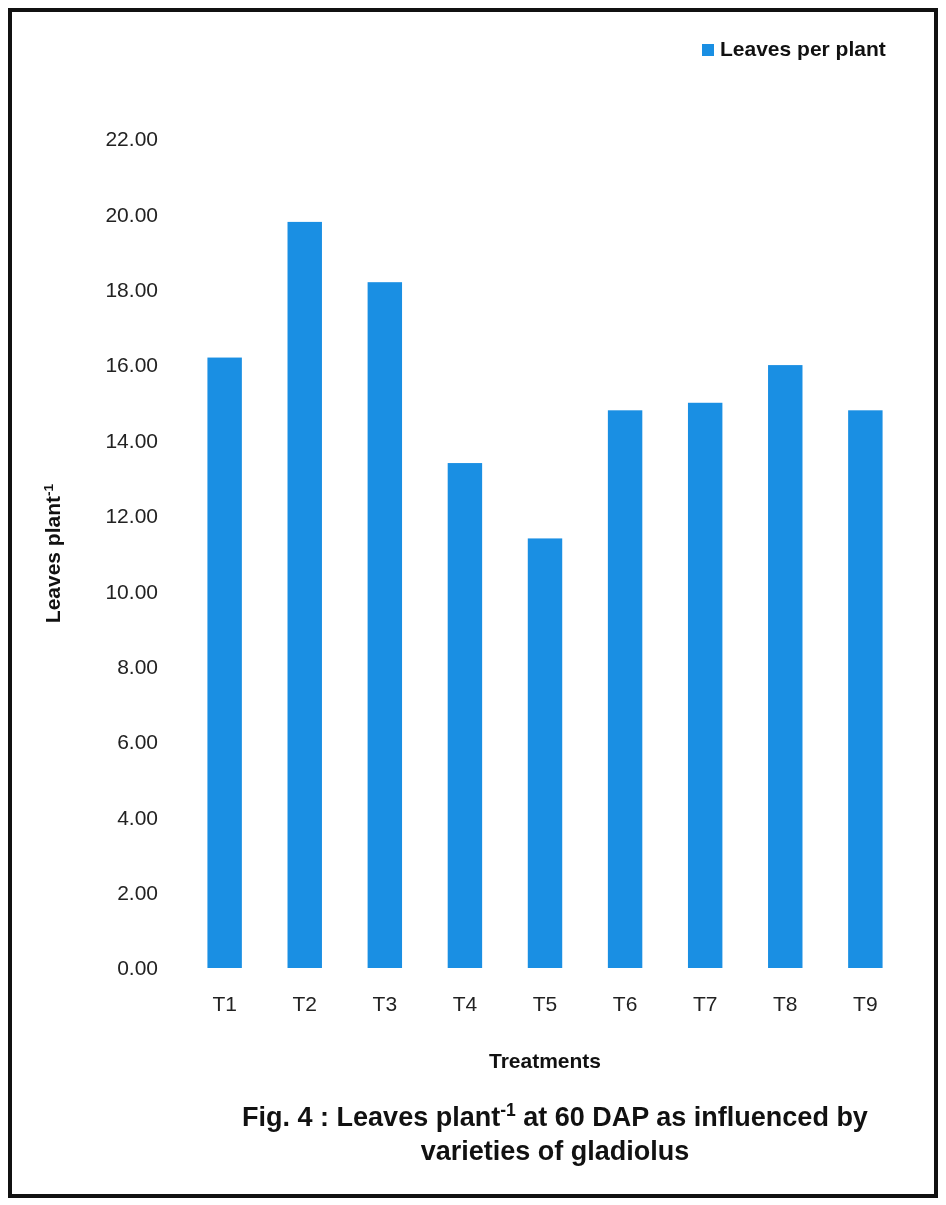 This screenshot has width=946, height=1205. I want to click on y-tick-label: 20.00, so click(131, 214).